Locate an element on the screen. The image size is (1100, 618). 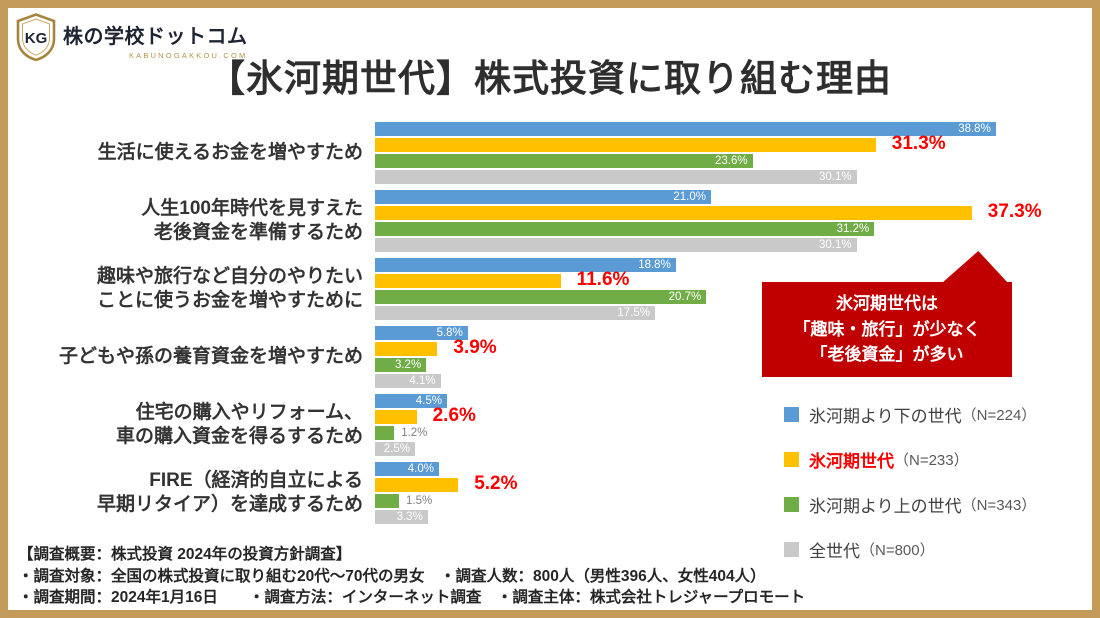
bar-track: 31.2% is located at coordinates (727, 229).